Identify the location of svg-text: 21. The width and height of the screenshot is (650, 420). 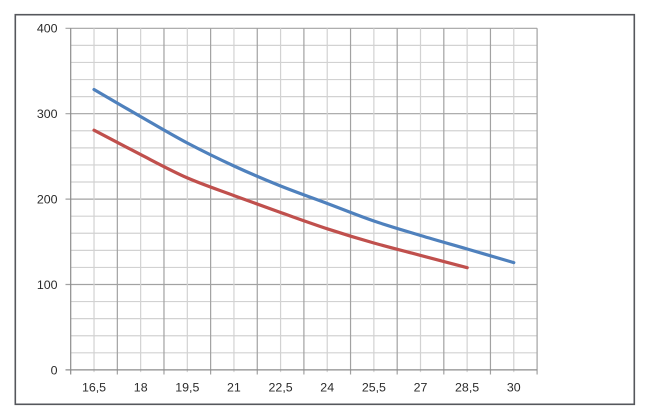
(234, 388).